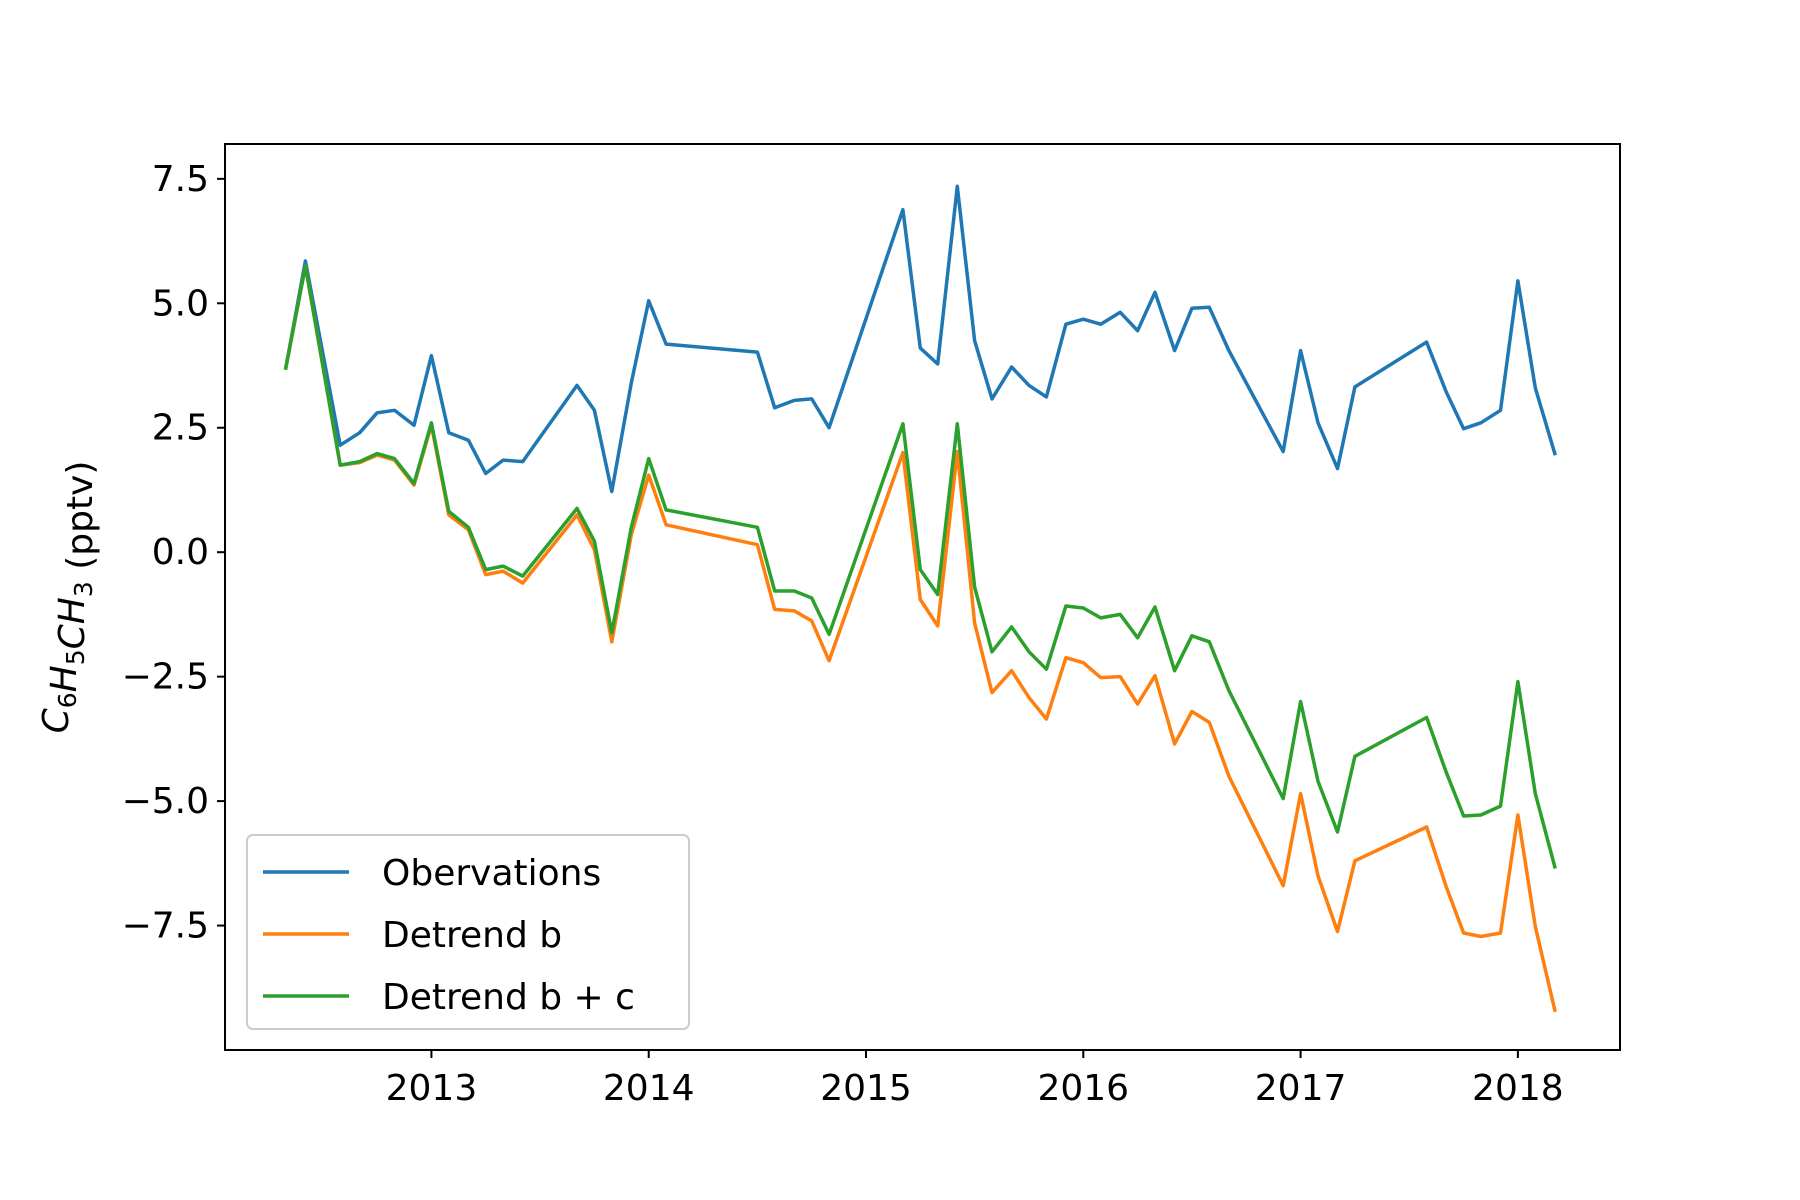 The width and height of the screenshot is (1800, 1200). I want to click on x-tick-label: 2017, so click(1301, 1088).